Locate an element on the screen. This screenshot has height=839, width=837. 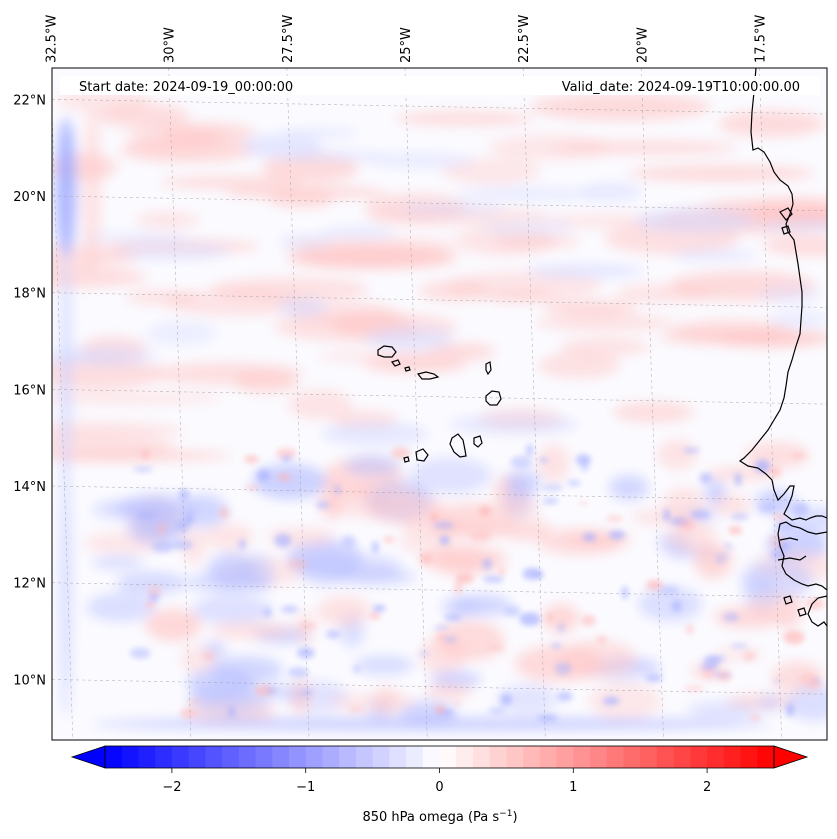
maio-island is located at coordinates (478, 441).